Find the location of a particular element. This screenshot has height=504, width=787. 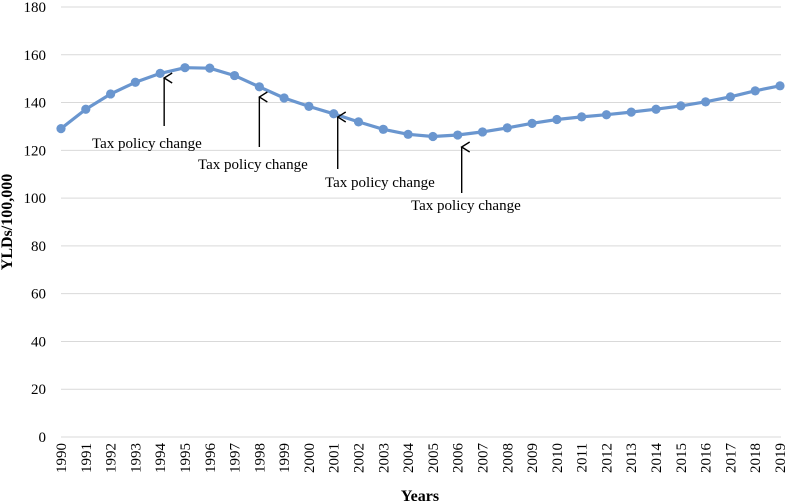

data-point-2006 is located at coordinates (458, 135).